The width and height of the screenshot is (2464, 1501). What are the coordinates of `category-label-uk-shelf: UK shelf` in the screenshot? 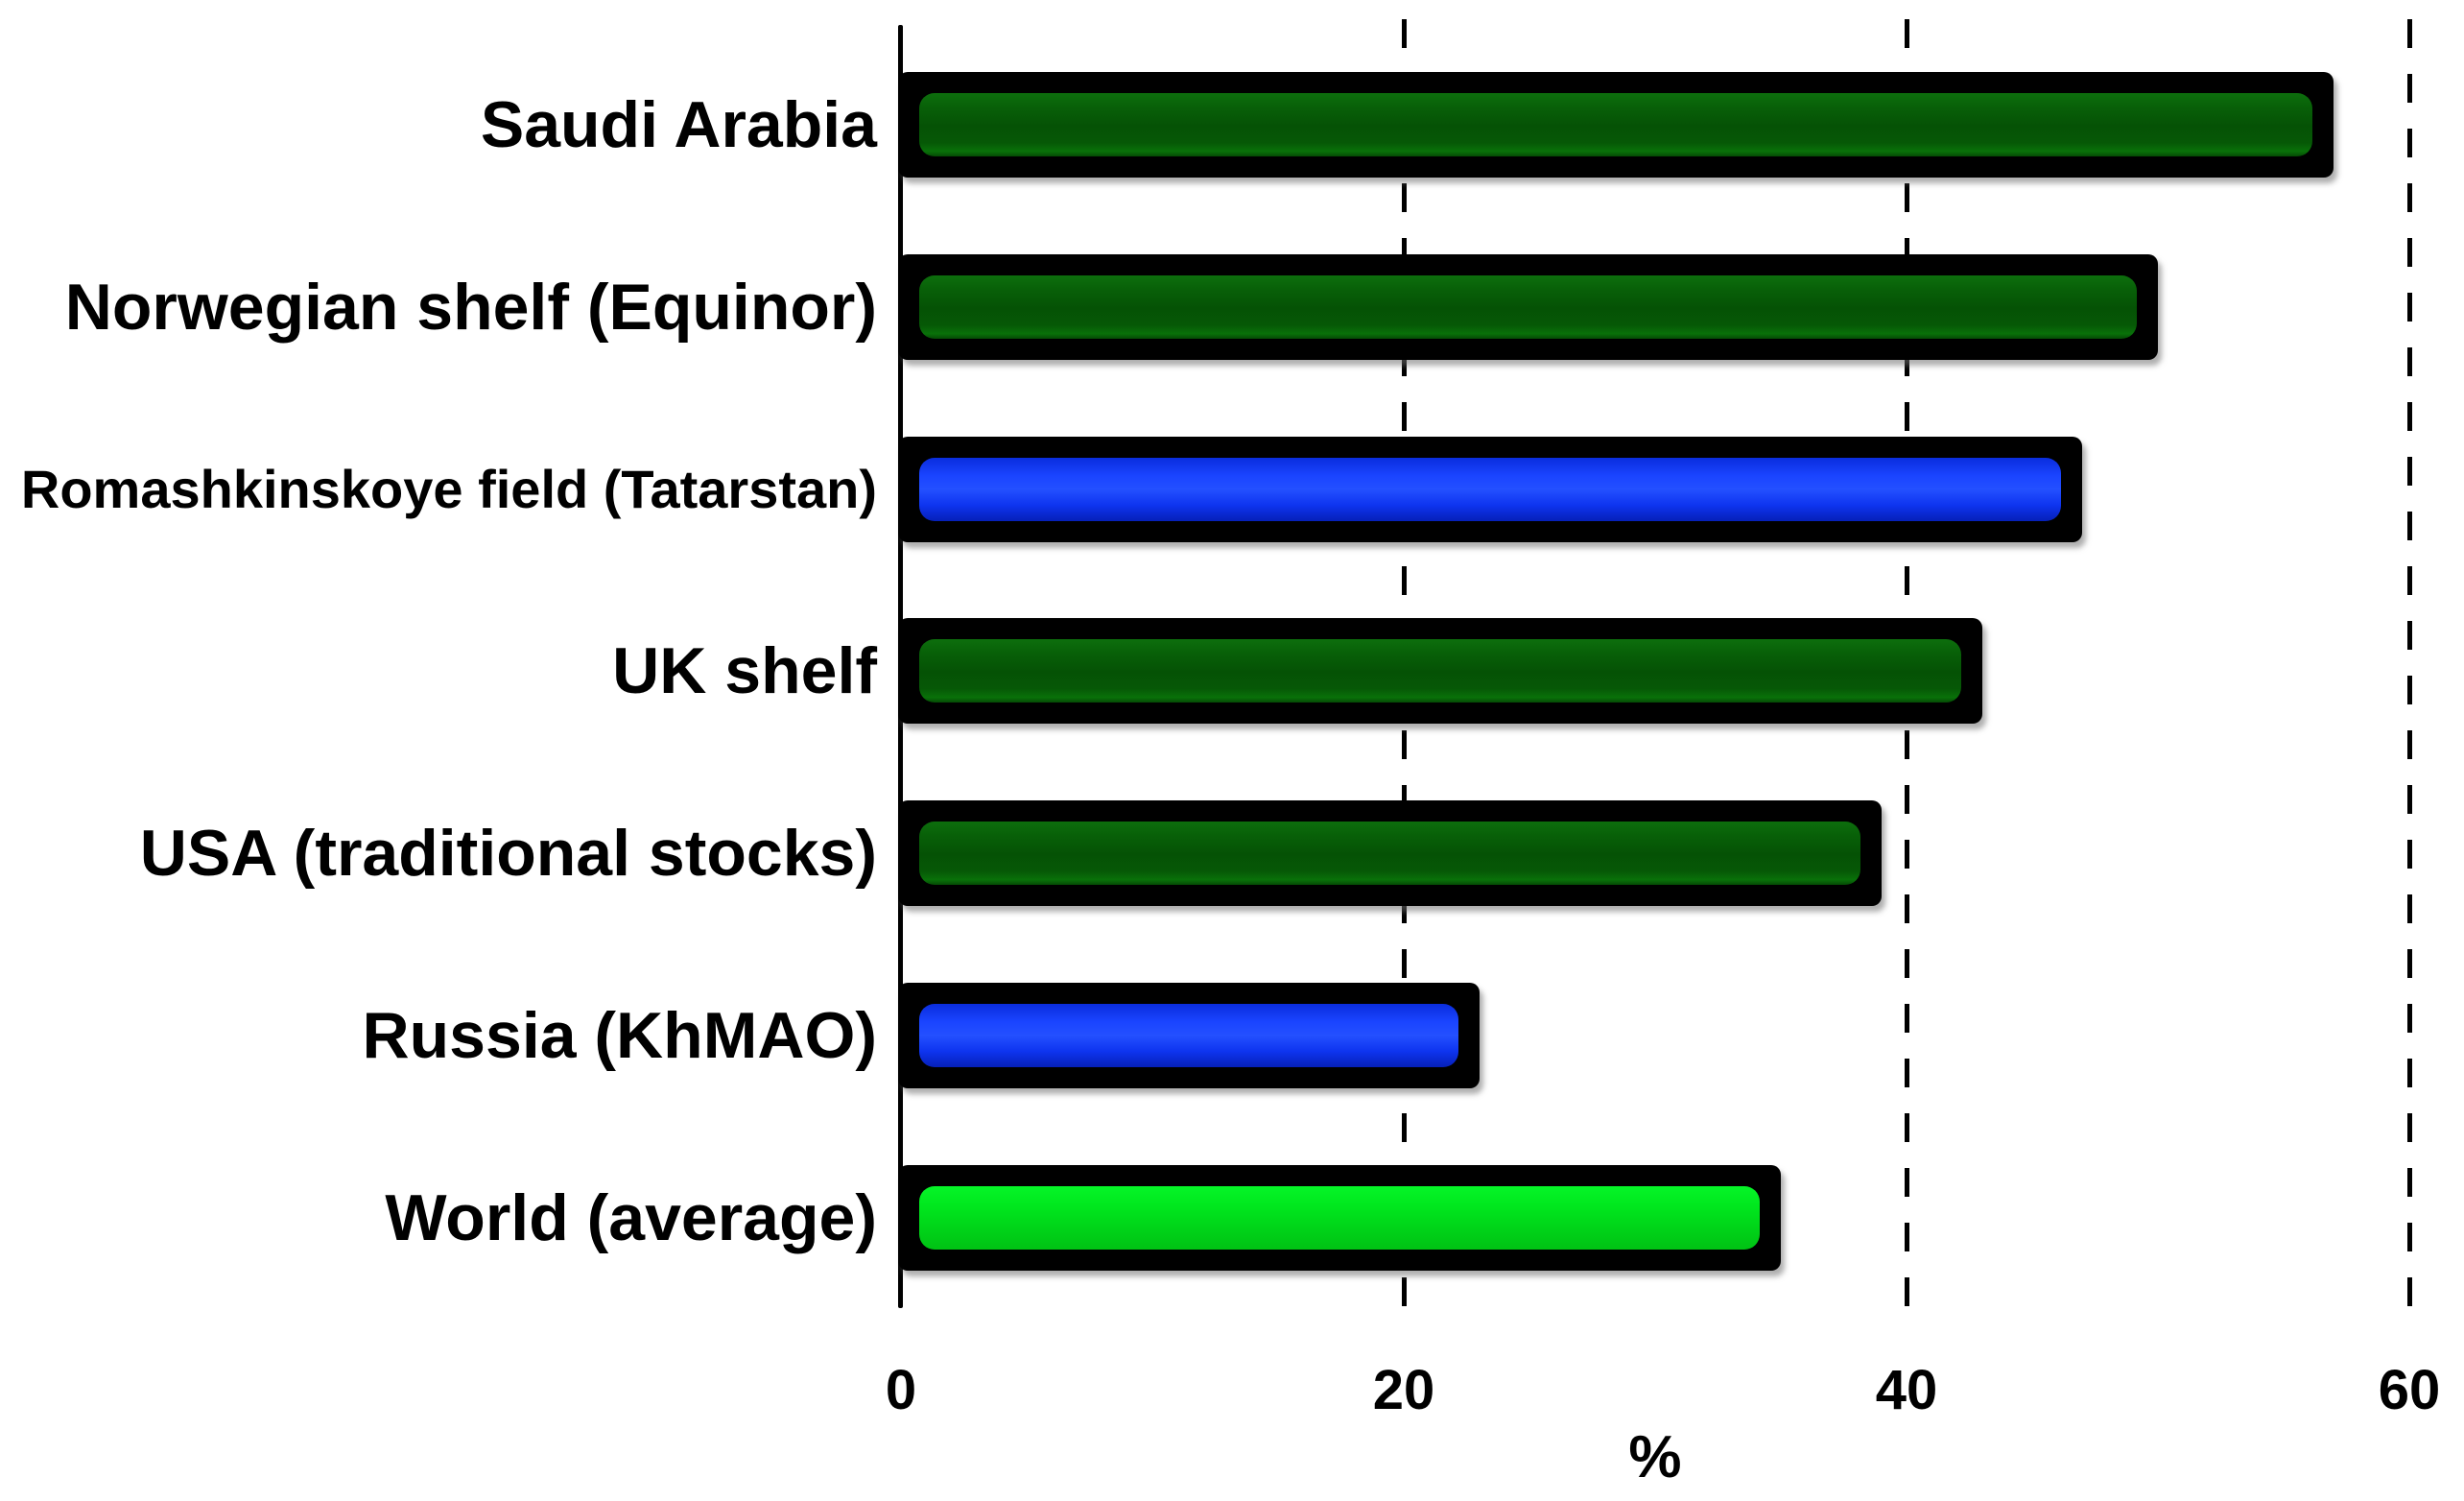 It's located at (744, 671).